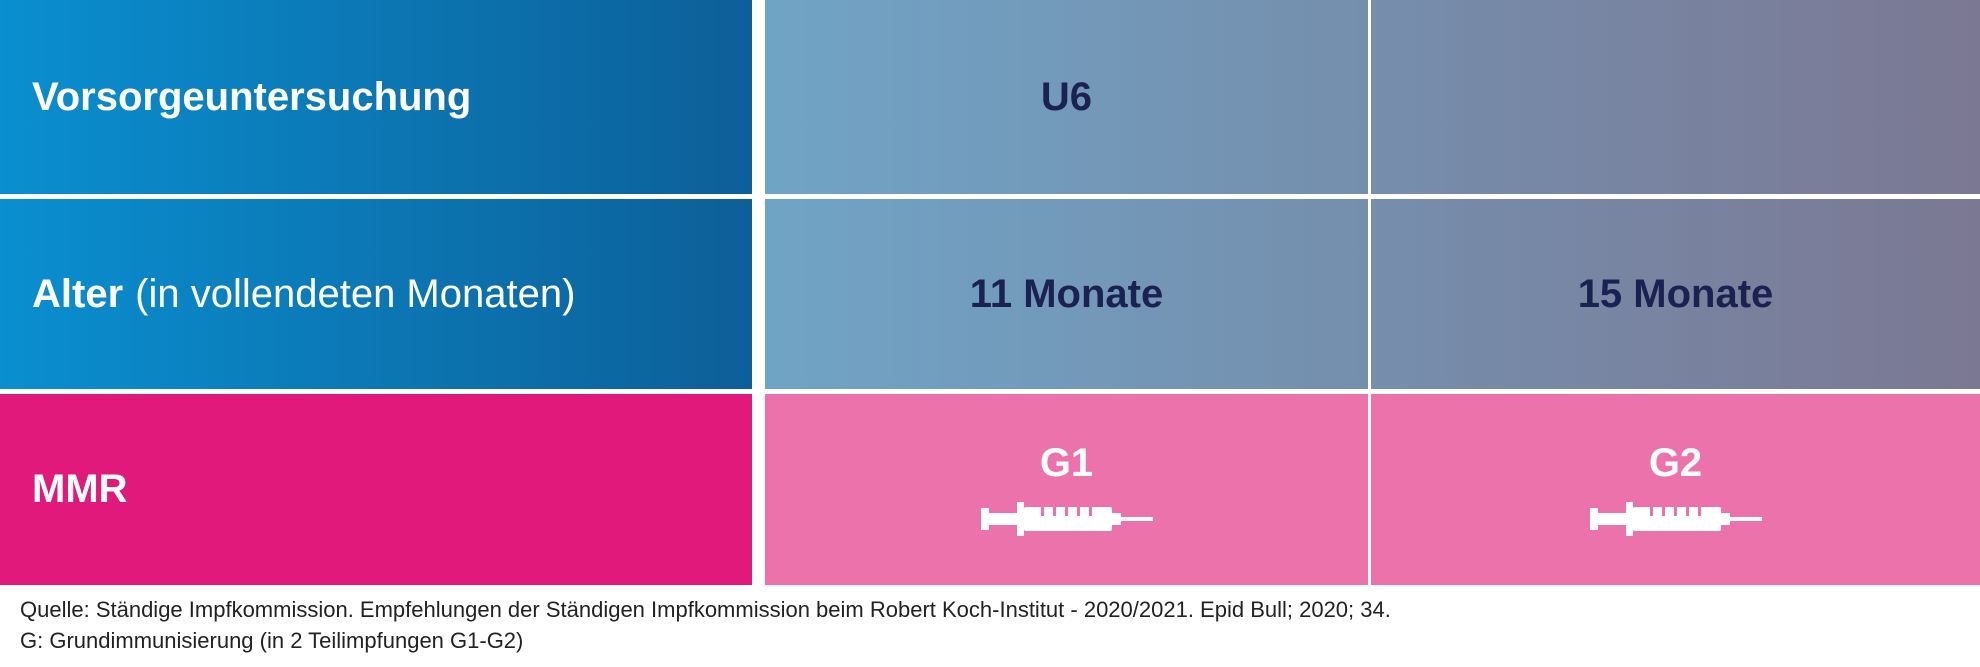  Describe the element at coordinates (1675, 463) in the screenshot. I see `cell-text: G2` at that location.